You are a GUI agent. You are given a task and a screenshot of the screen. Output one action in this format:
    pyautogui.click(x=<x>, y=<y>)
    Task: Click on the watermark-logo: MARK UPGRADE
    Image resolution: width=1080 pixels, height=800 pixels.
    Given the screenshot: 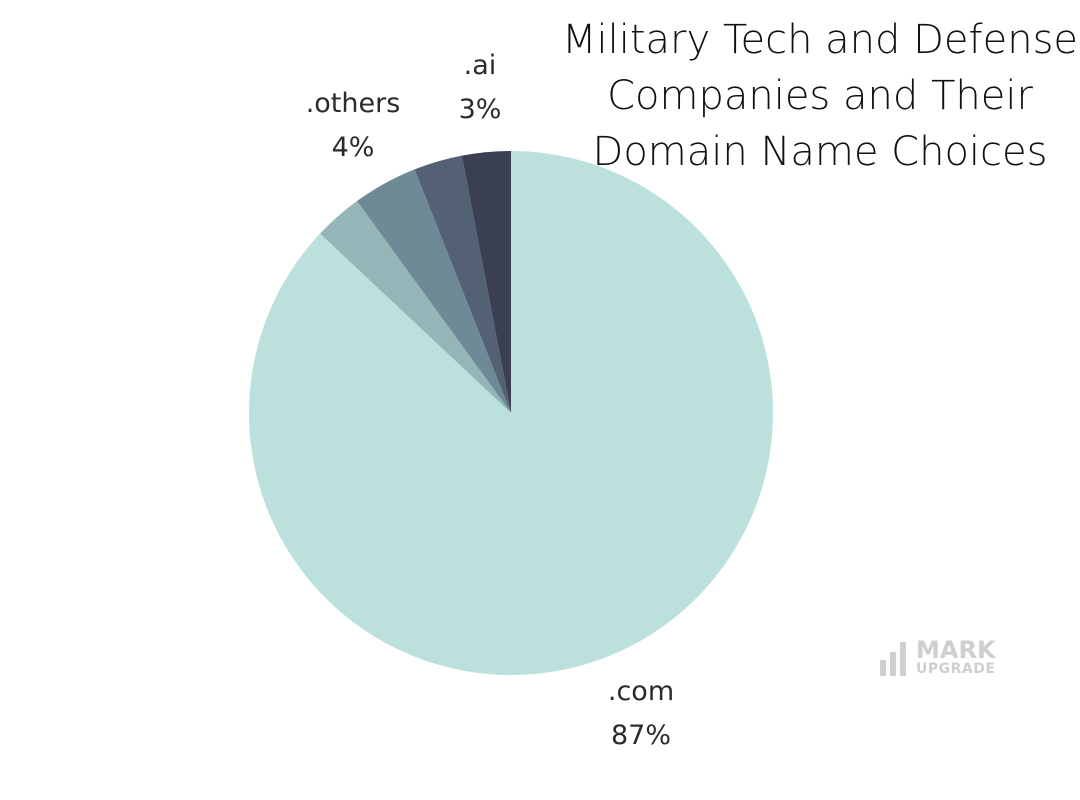 What is the action you would take?
    pyautogui.click(x=943, y=659)
    